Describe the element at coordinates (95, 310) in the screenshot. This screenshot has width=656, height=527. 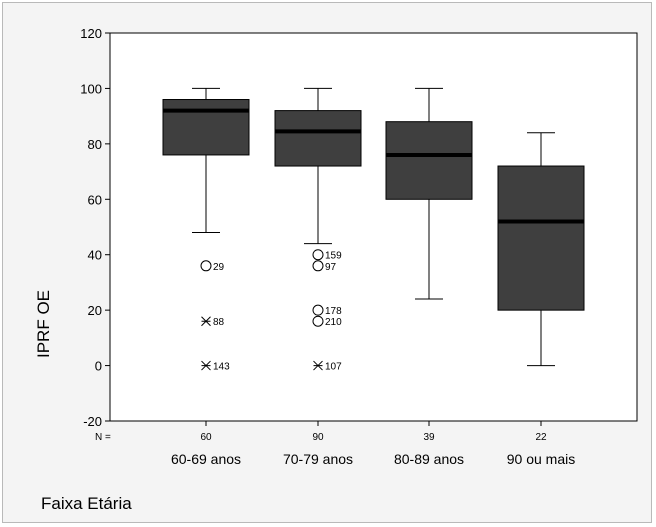
I see `y-tick-label: 20` at that location.